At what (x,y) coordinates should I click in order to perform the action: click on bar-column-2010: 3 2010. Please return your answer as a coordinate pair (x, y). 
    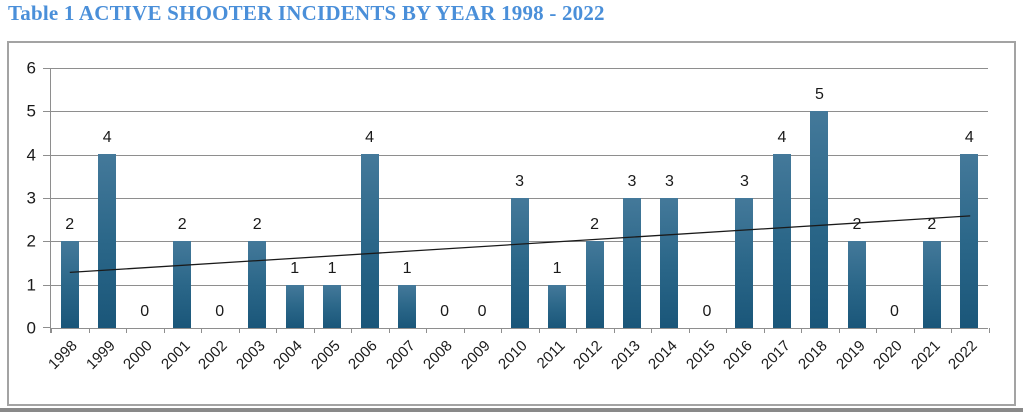
    Looking at the image, I should click on (516, 220).